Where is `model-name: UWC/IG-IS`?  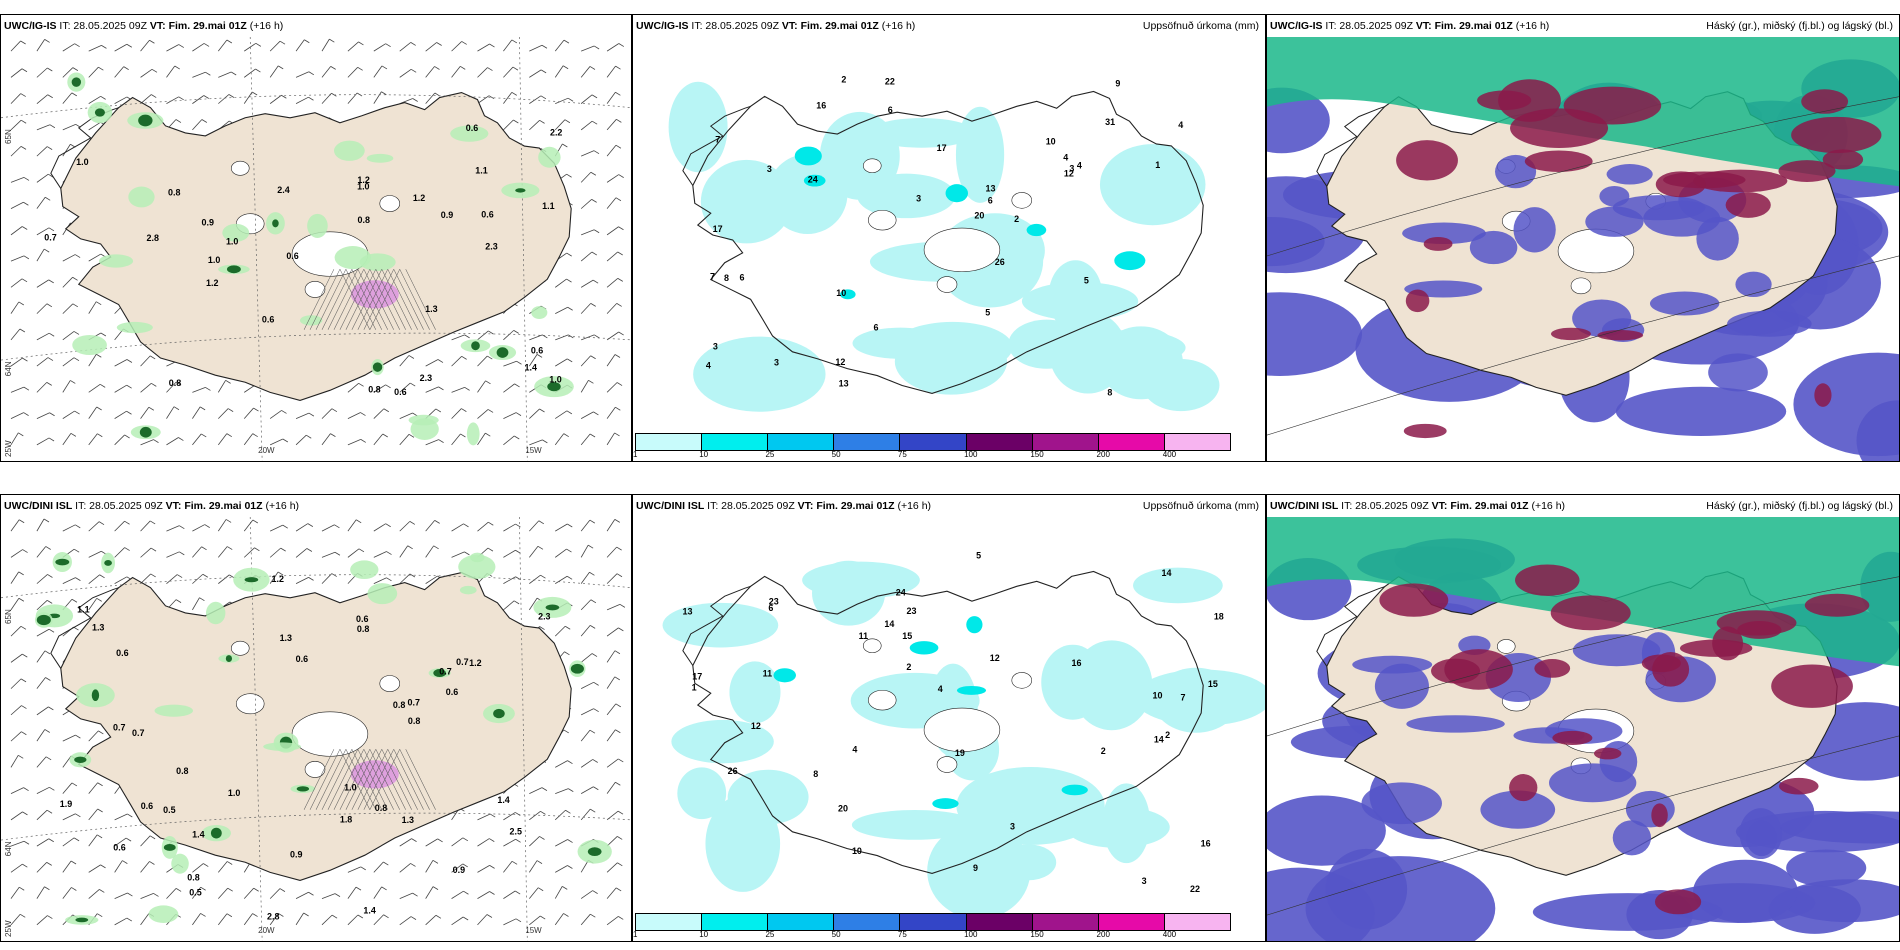 model-name: UWC/IG-IS is located at coordinates (1296, 26).